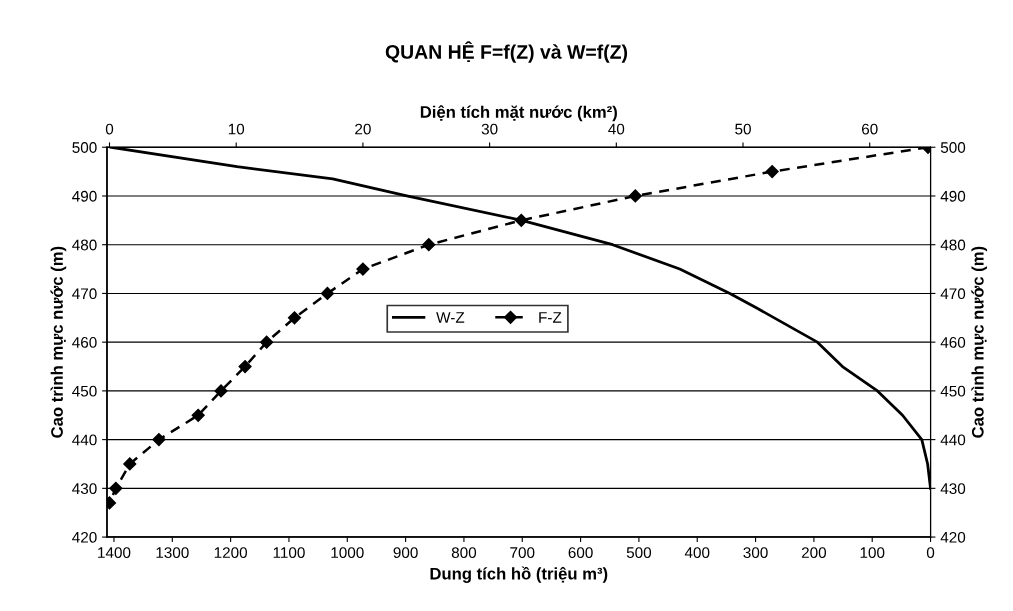  What do you see at coordinates (172, 553) in the screenshot?
I see `x-tick-label: 1300` at bounding box center [172, 553].